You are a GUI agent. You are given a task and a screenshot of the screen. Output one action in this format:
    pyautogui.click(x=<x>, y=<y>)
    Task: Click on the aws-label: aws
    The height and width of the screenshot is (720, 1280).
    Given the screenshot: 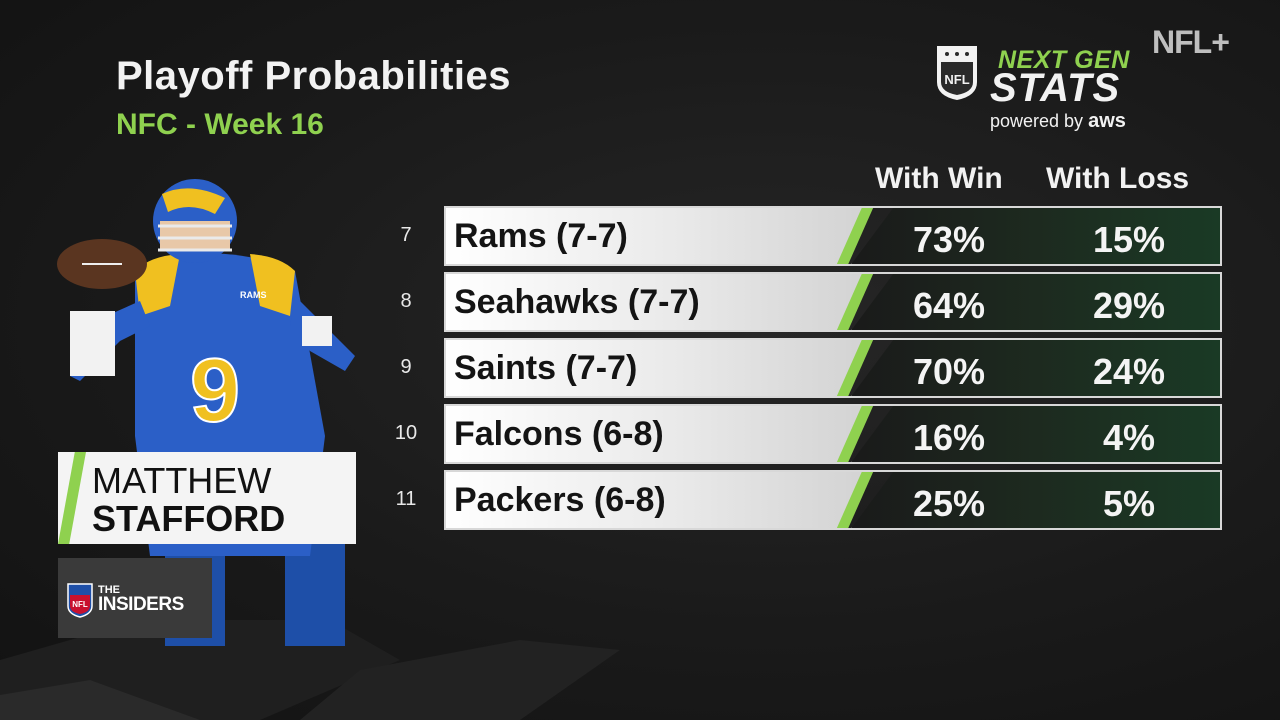 What is the action you would take?
    pyautogui.click(x=1107, y=121)
    